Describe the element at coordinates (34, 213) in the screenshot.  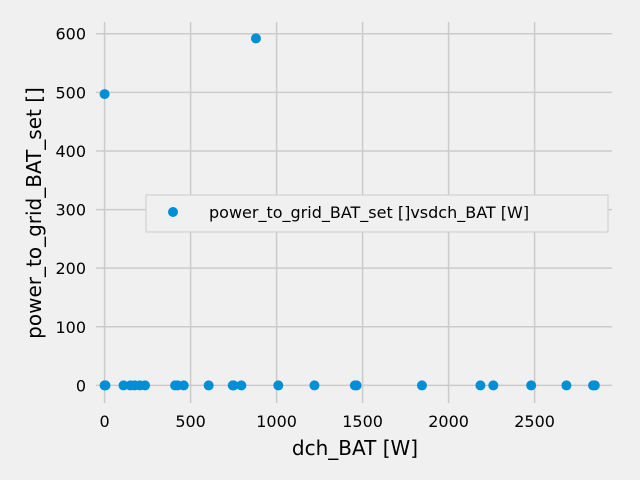
I see `y-axis-label: power_to_grid_BAT_set []` at that location.